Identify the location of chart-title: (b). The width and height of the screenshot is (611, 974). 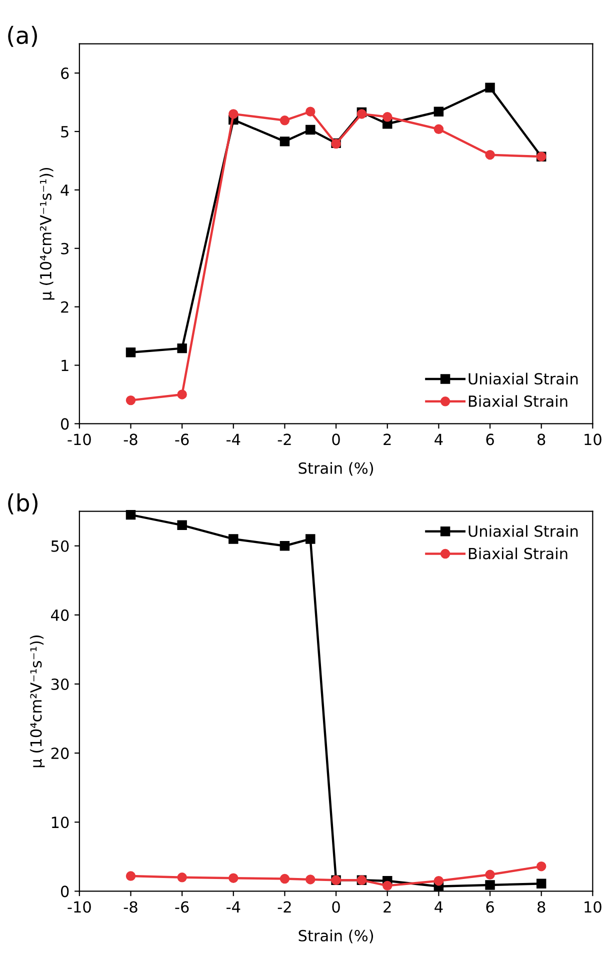
(23, 503).